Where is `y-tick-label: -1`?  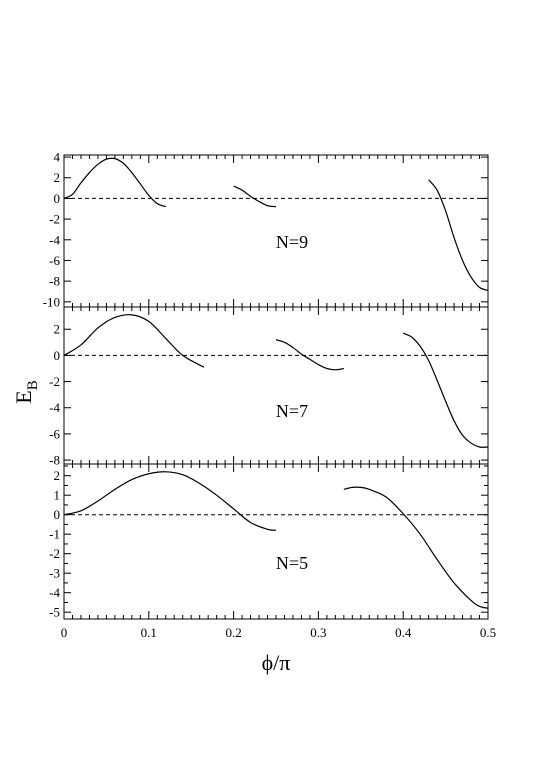 y-tick-label: -1 is located at coordinates (54, 534).